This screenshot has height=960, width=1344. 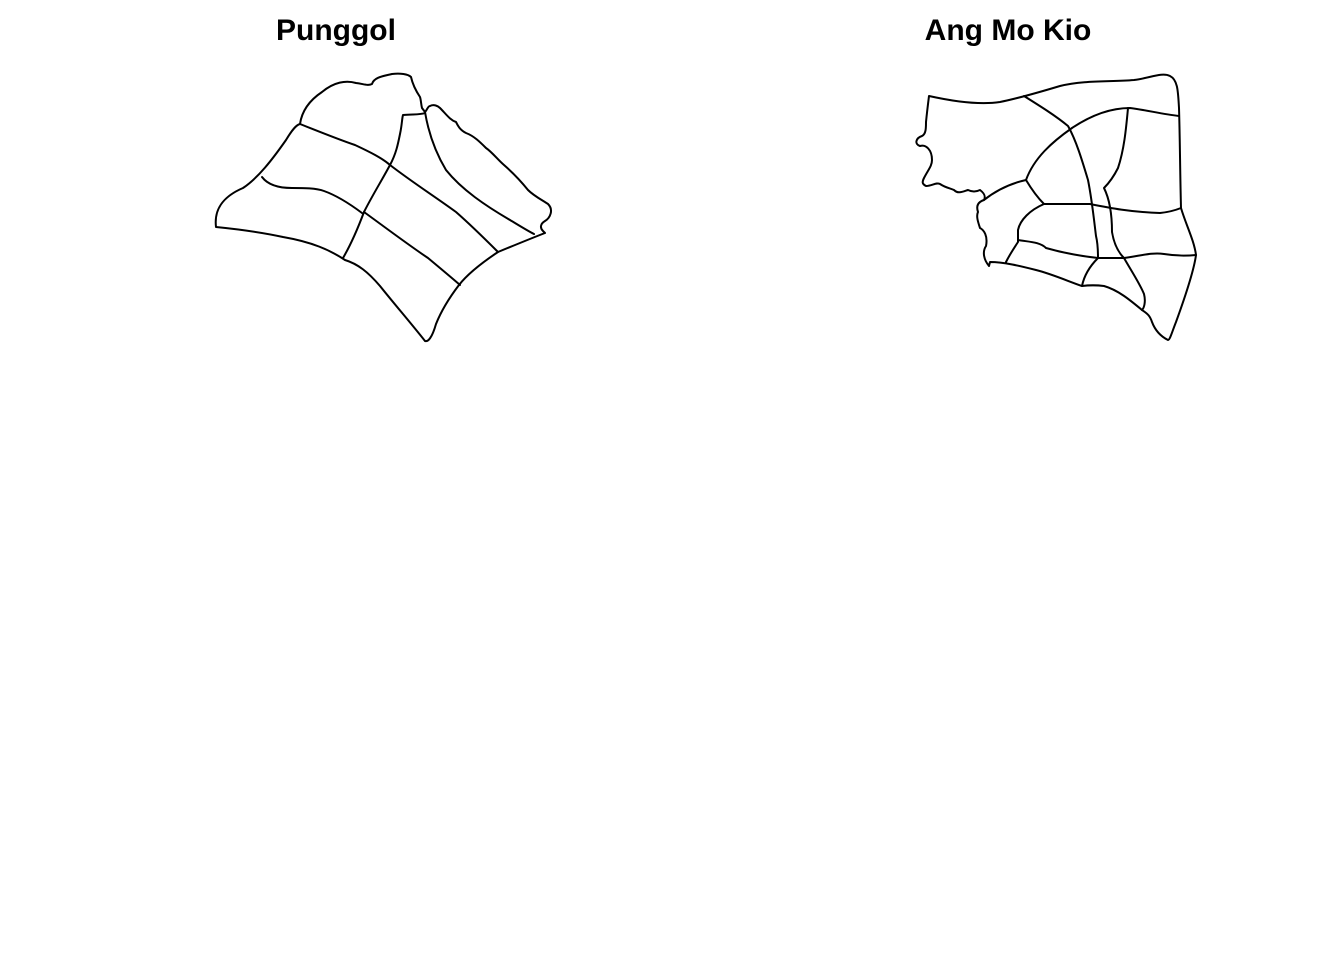 I want to click on boundary-punggol-outline, so click(x=383, y=207).